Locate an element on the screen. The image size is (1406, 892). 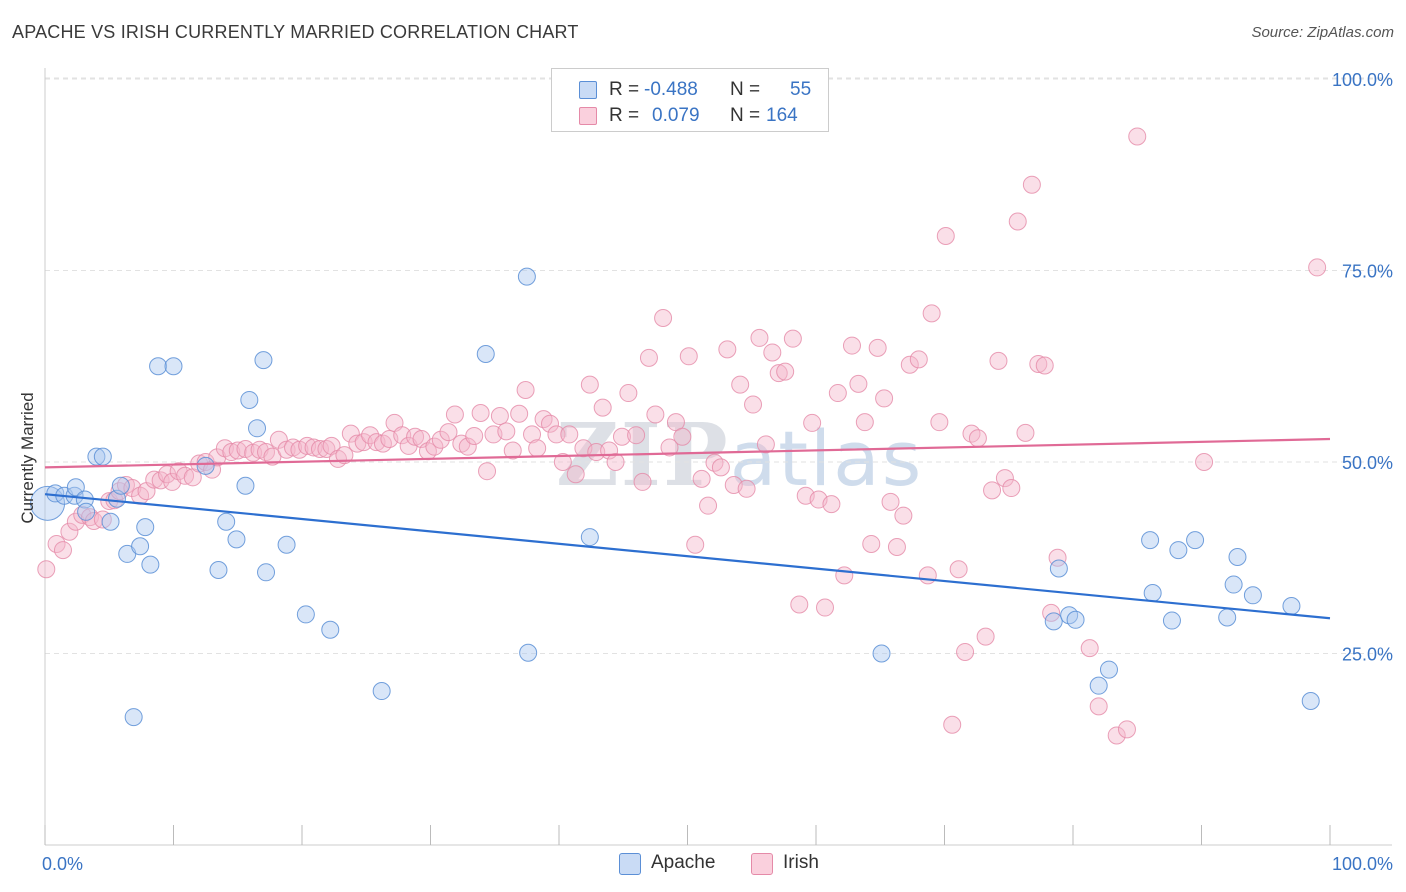
source-label: Source: ZipAtlas.com is located at coordinates (1322, 32).